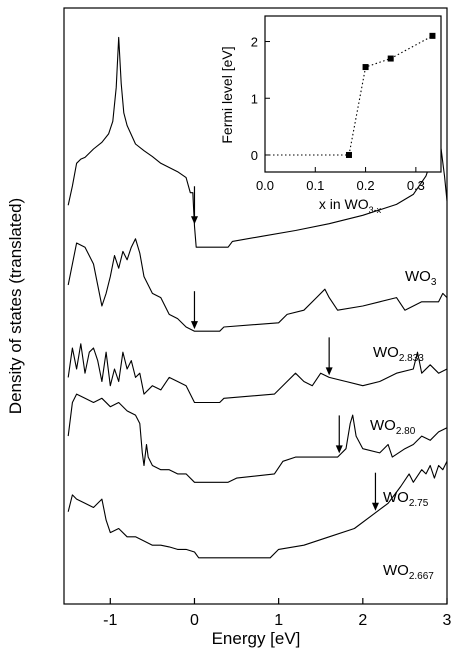 This screenshot has height=656, width=463. Describe the element at coordinates (265, 185) in the screenshot. I see `inset-x-tick-label: 0.0` at that location.